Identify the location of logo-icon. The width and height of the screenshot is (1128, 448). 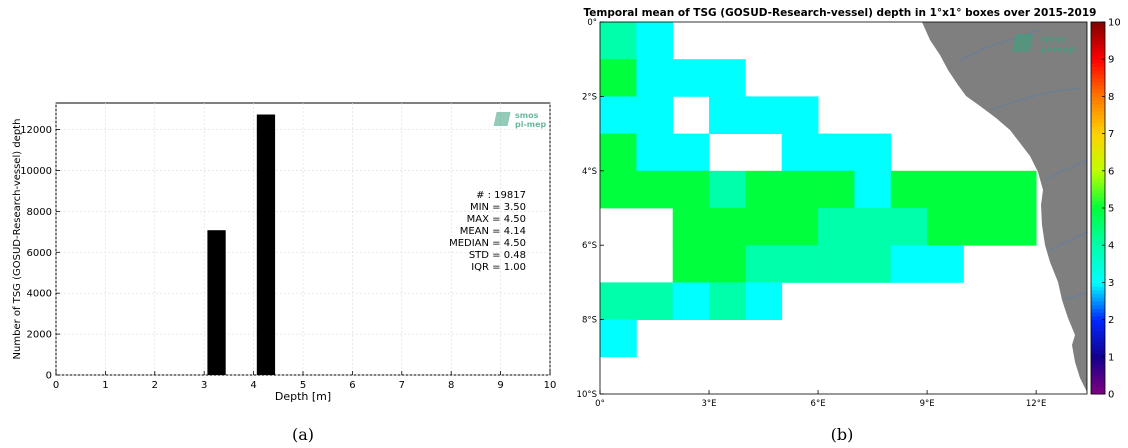
(502, 119).